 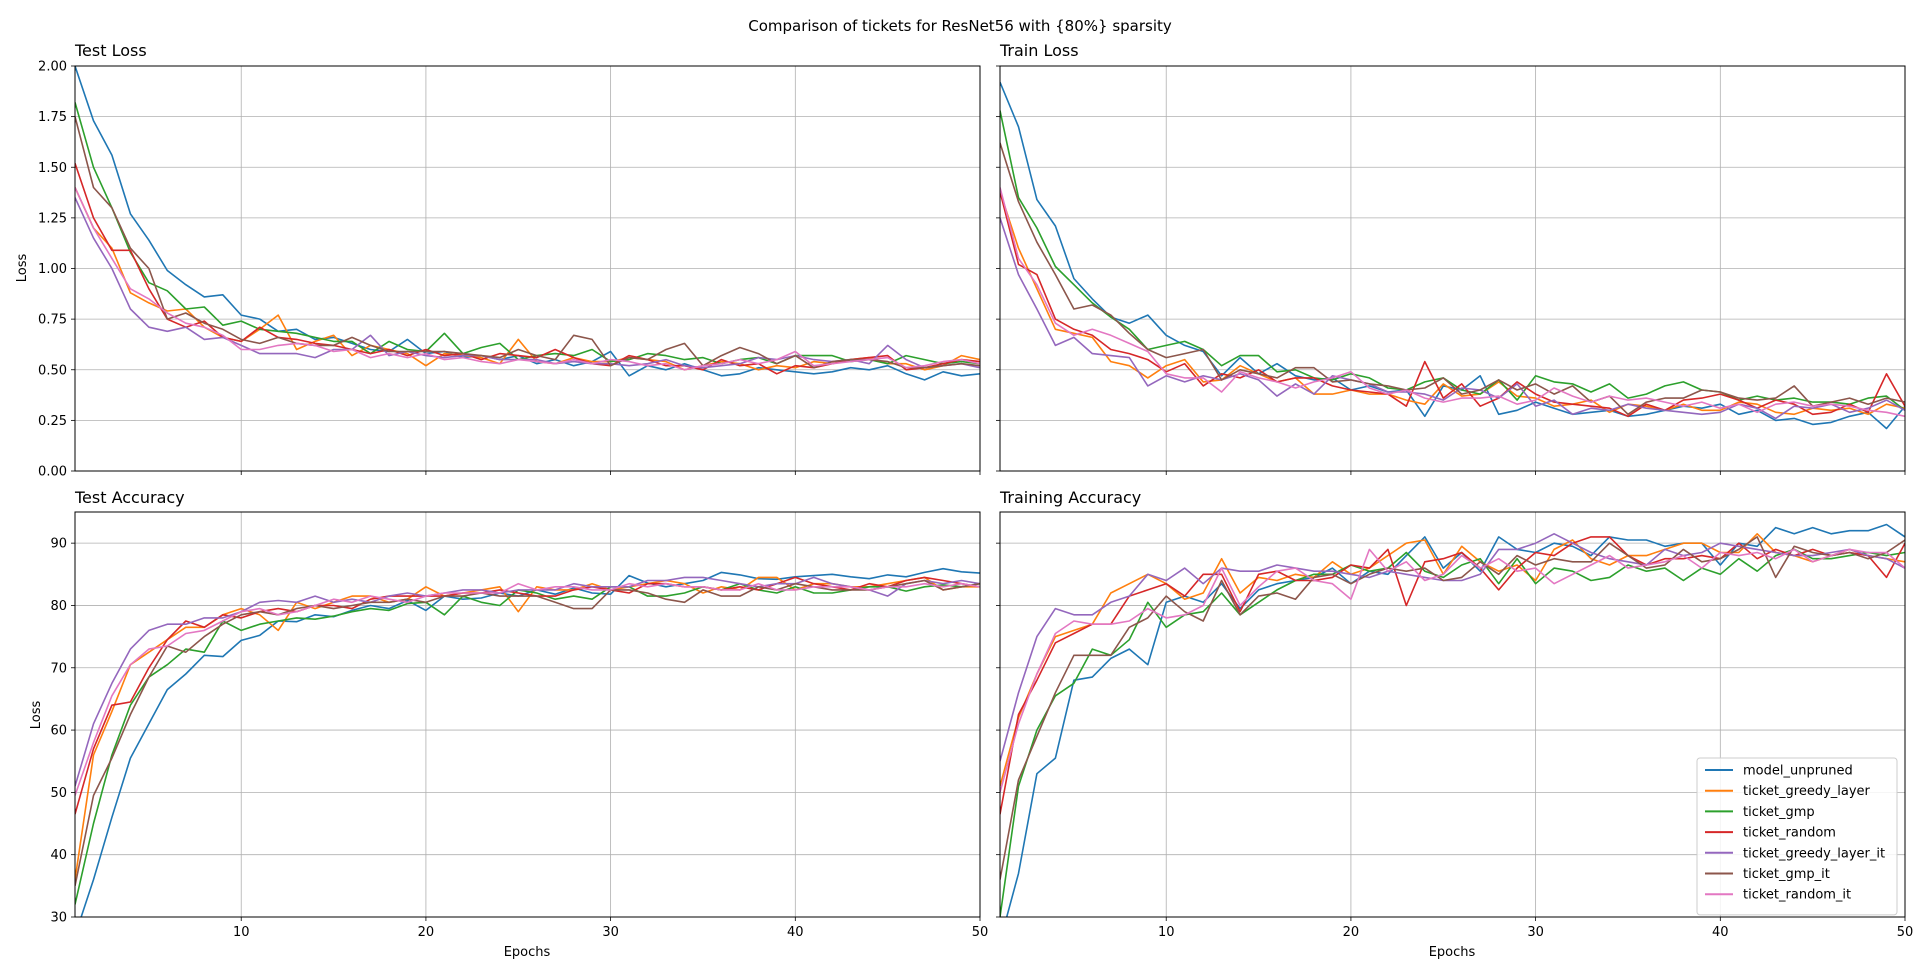 What do you see at coordinates (1797, 895) in the screenshot?
I see `legend-entry: ticket_random_it` at bounding box center [1797, 895].